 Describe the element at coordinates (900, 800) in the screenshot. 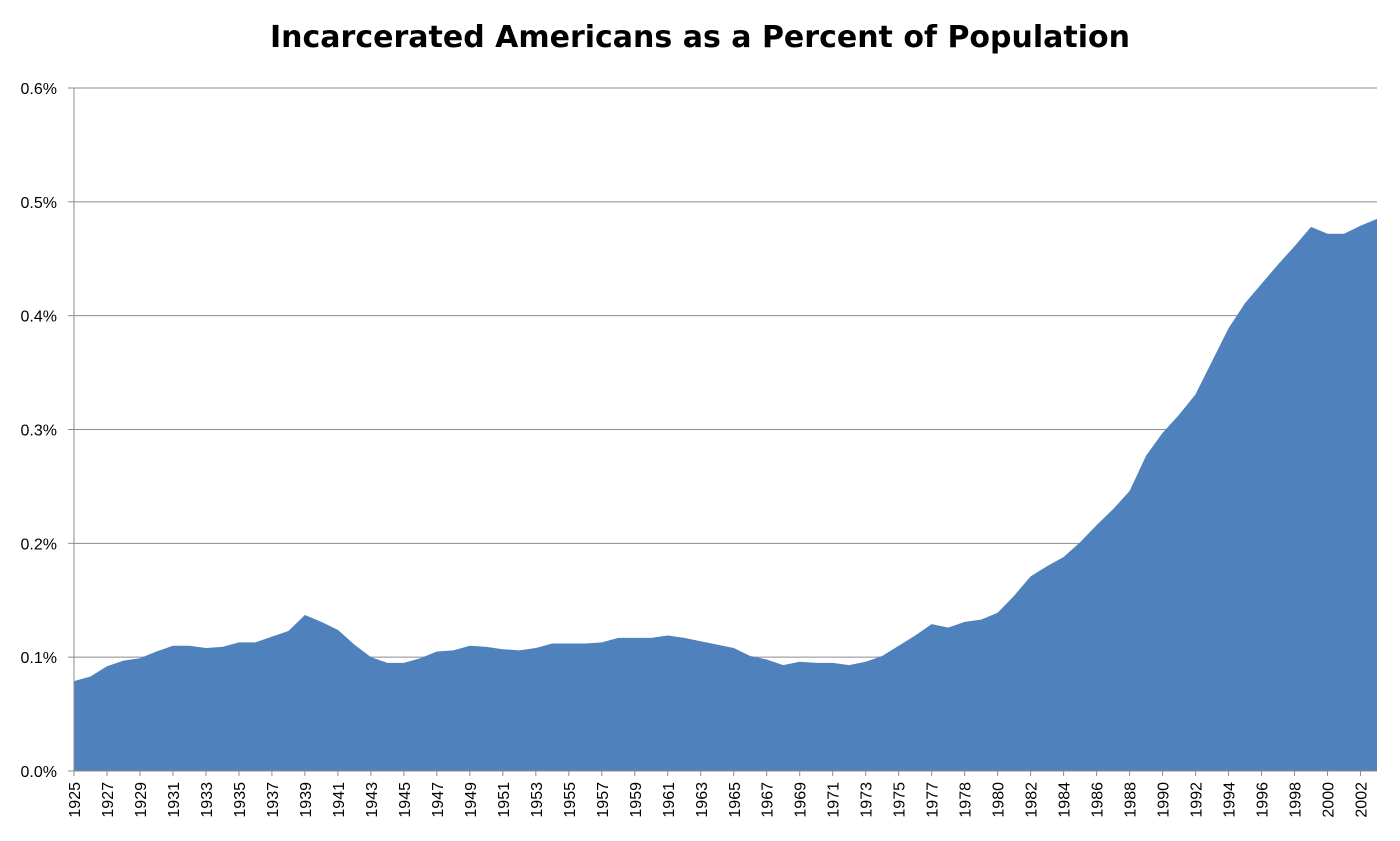

I see `x-tick-label: 1975` at that location.